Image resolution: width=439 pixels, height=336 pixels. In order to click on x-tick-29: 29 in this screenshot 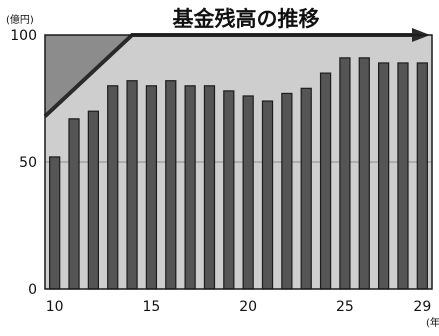, I will do `click(422, 307)`.